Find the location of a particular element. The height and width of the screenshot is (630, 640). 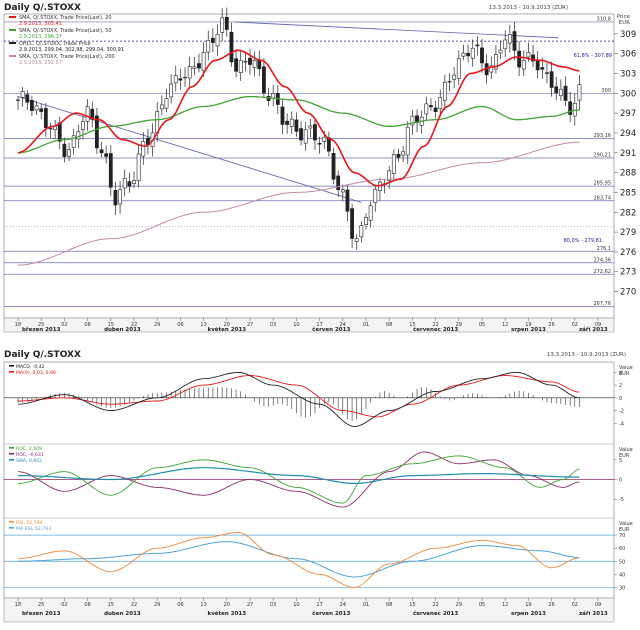

page-title: Daily Q/.STOXX is located at coordinates (42, 8).